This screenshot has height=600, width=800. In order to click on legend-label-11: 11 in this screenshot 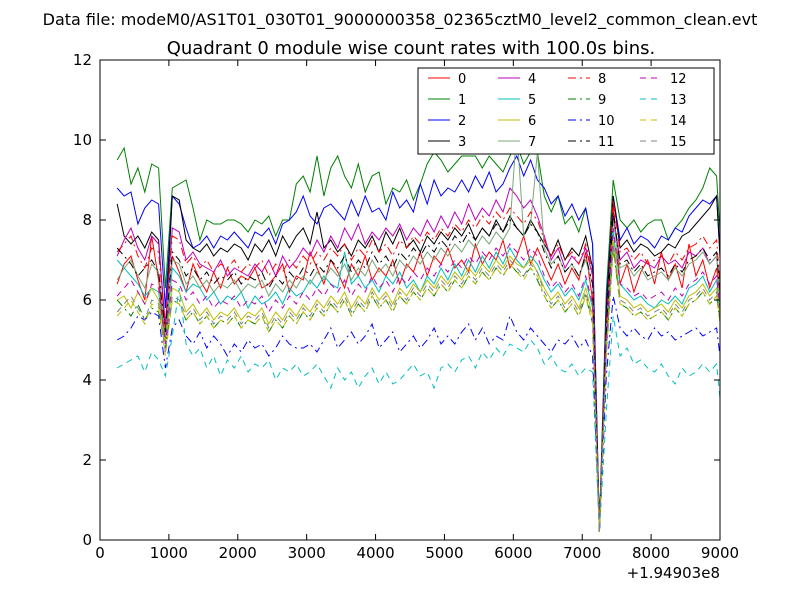, I will do `click(606, 142)`.